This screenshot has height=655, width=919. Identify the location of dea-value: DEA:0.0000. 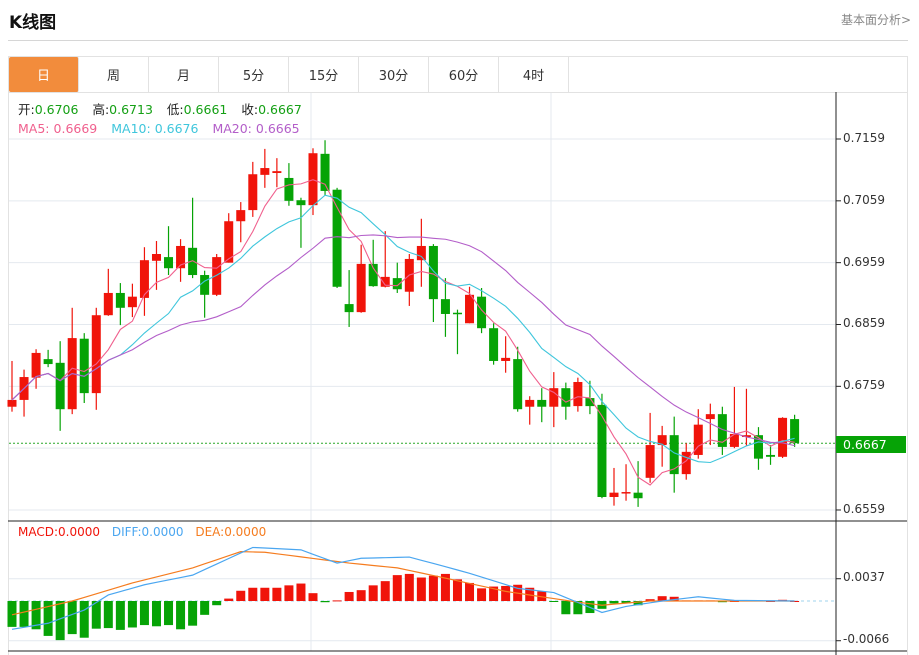
(231, 532).